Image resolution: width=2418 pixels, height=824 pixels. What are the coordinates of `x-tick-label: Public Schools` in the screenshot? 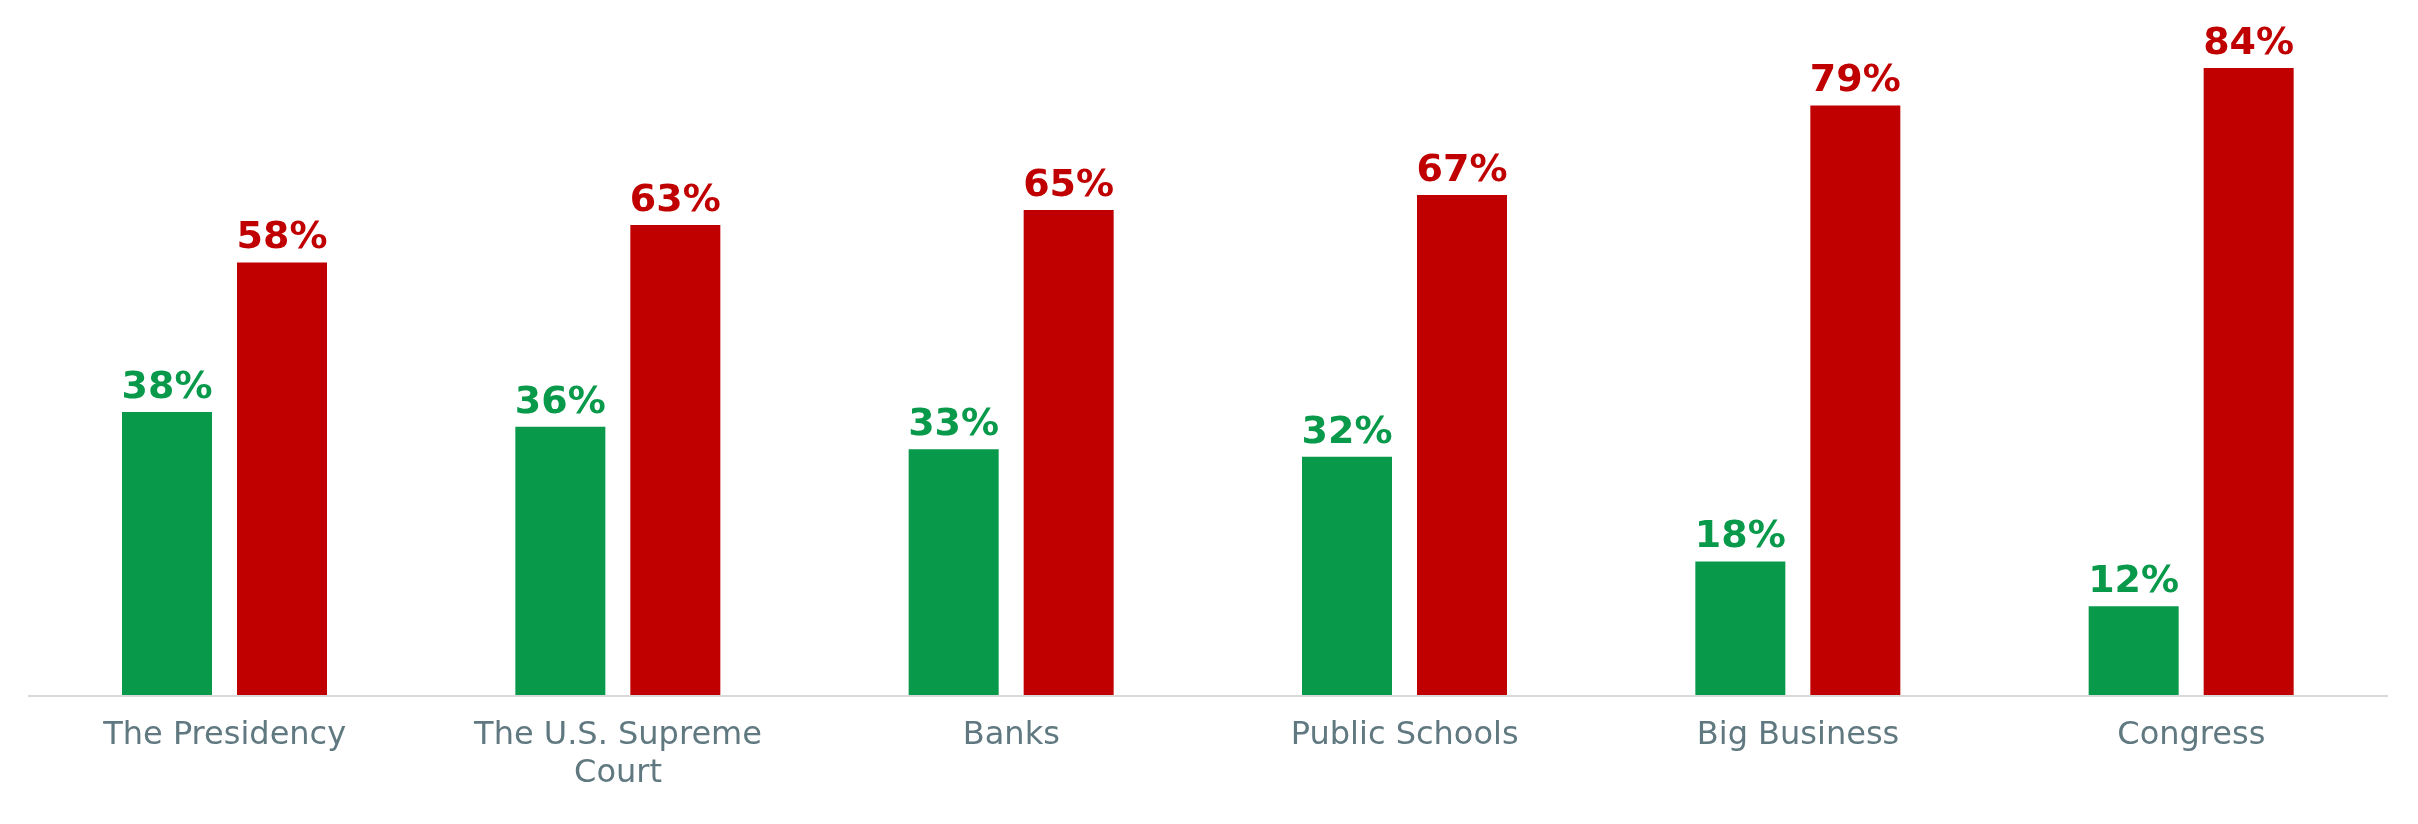 It's located at (1404, 733).